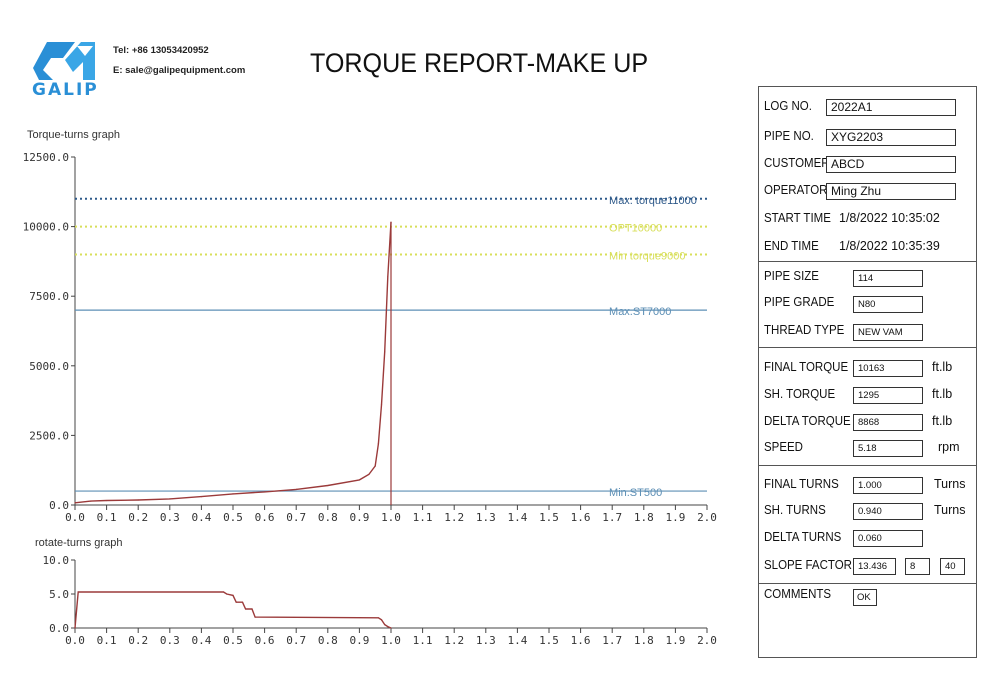  Describe the element at coordinates (49, 296) in the screenshot. I see `y-tick-label: 7500.0` at that location.